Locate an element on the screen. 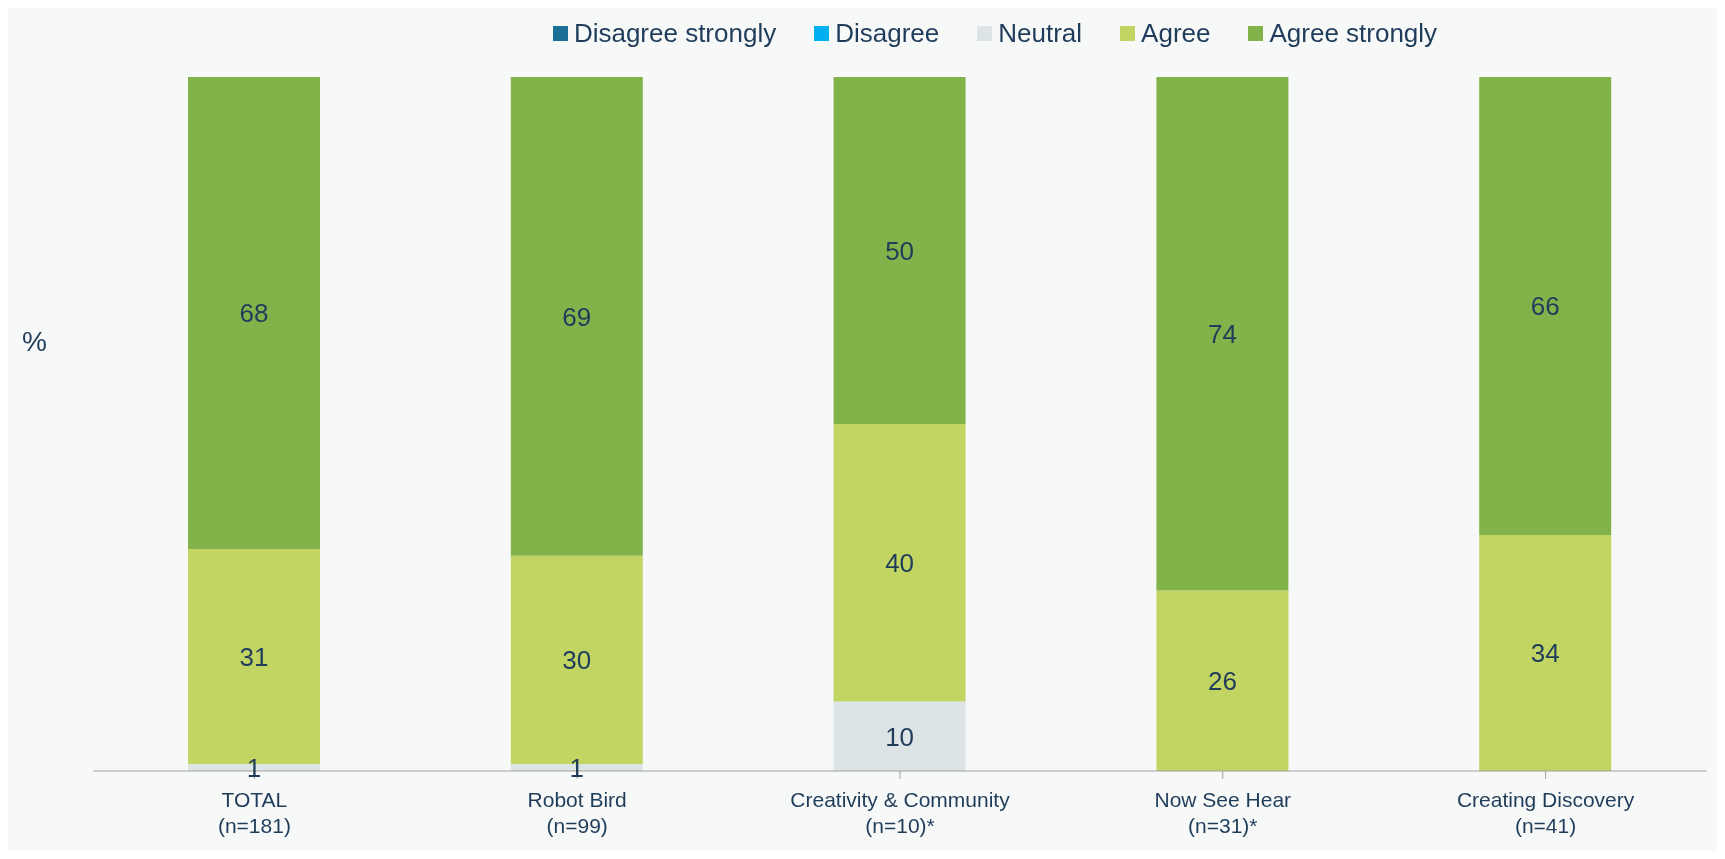 The width and height of the screenshot is (1725, 859). data-label: 26 is located at coordinates (1222, 681).